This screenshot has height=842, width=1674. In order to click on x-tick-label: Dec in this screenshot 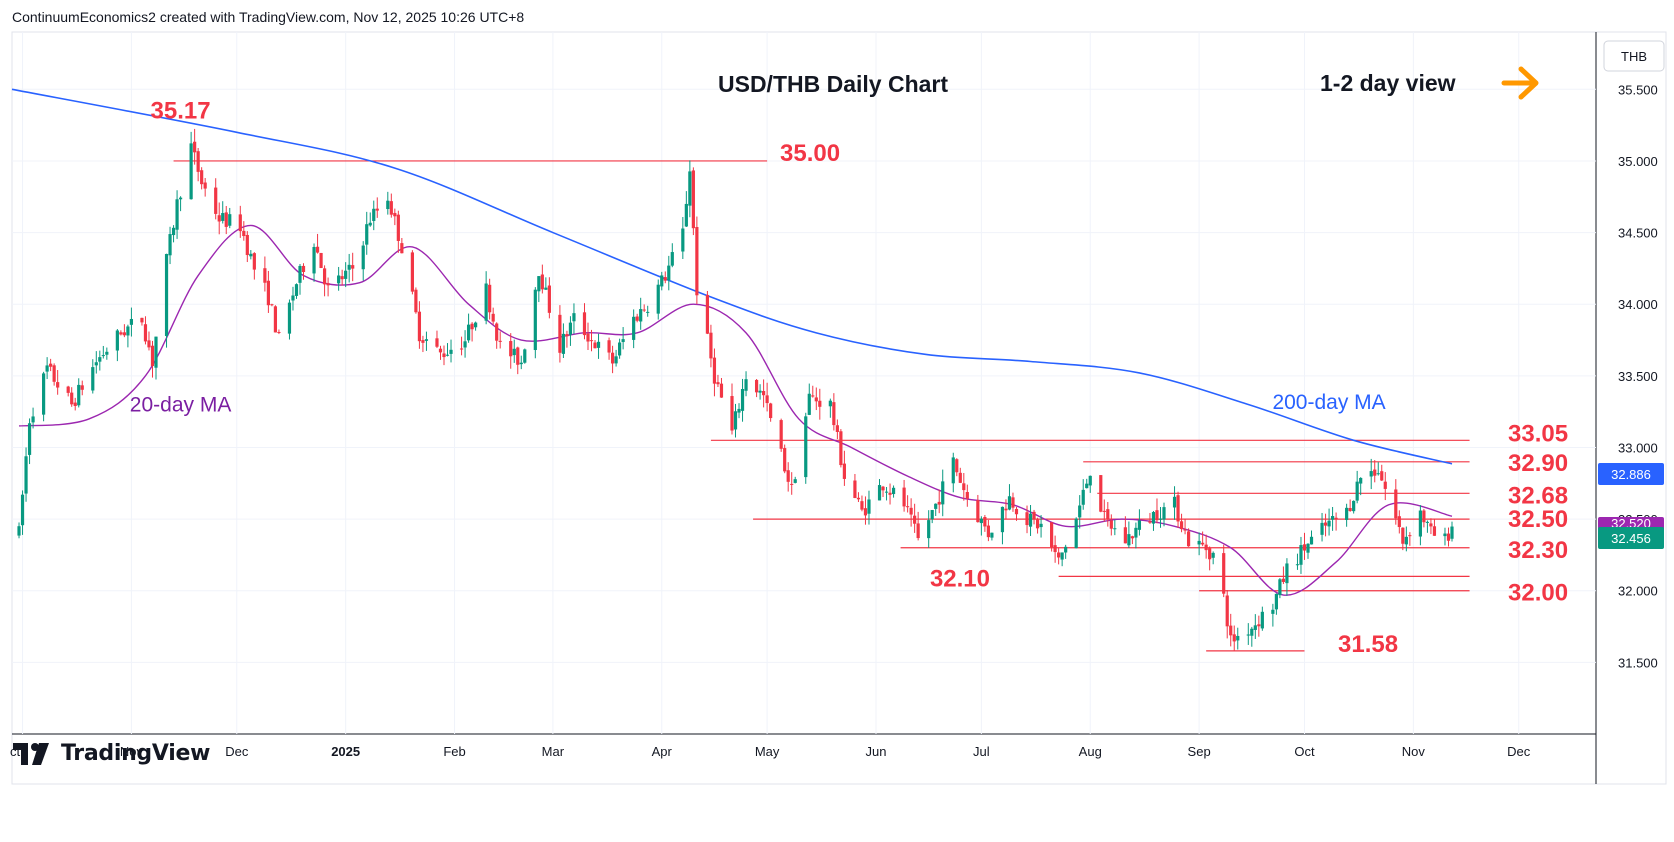, I will do `click(237, 751)`.